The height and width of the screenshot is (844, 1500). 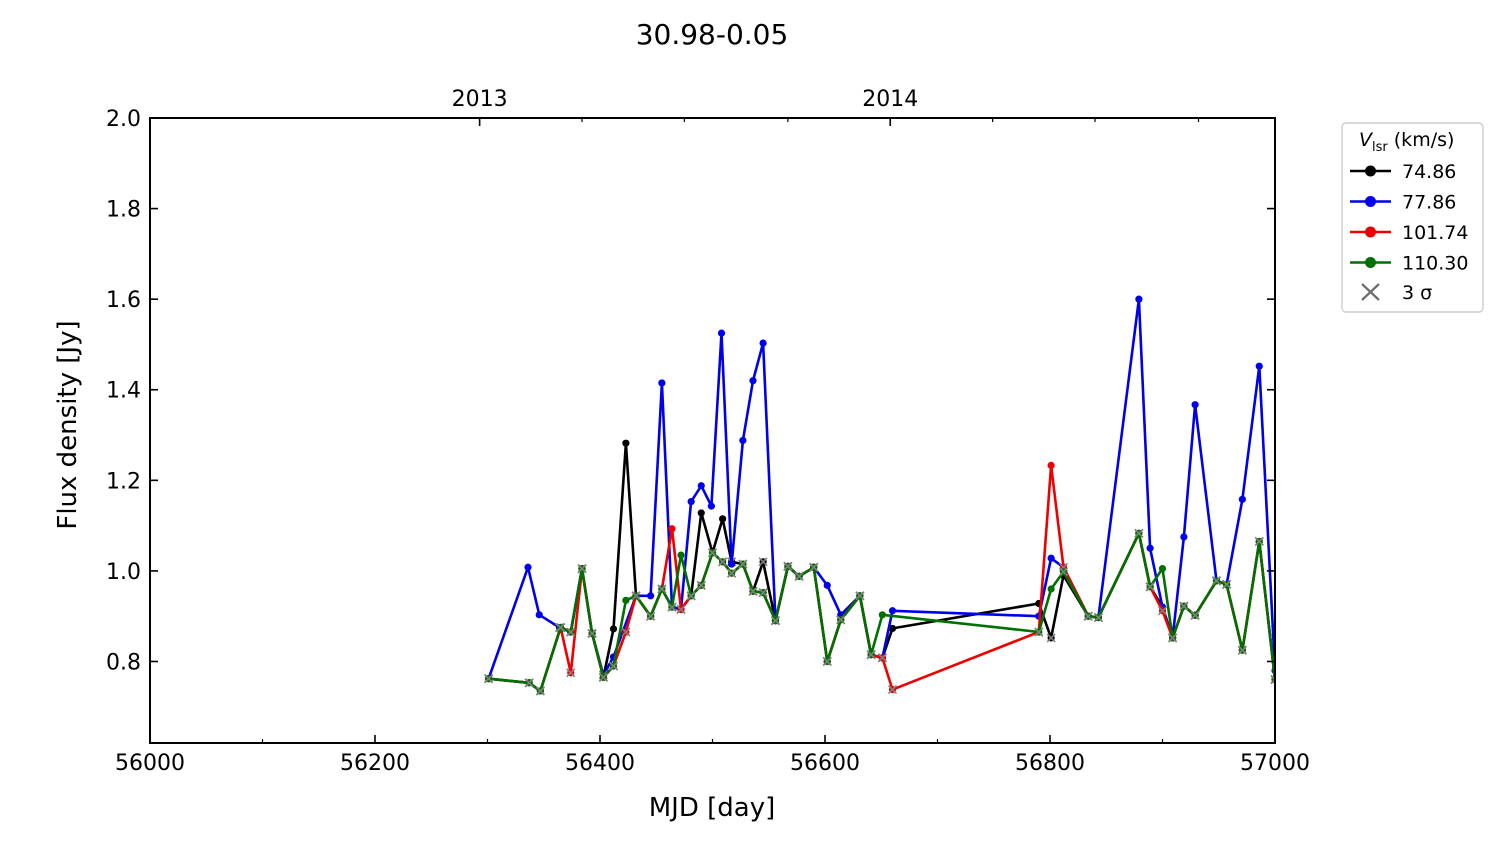 What do you see at coordinates (123, 210) in the screenshot?
I see `y-tick-label: 1.8` at bounding box center [123, 210].